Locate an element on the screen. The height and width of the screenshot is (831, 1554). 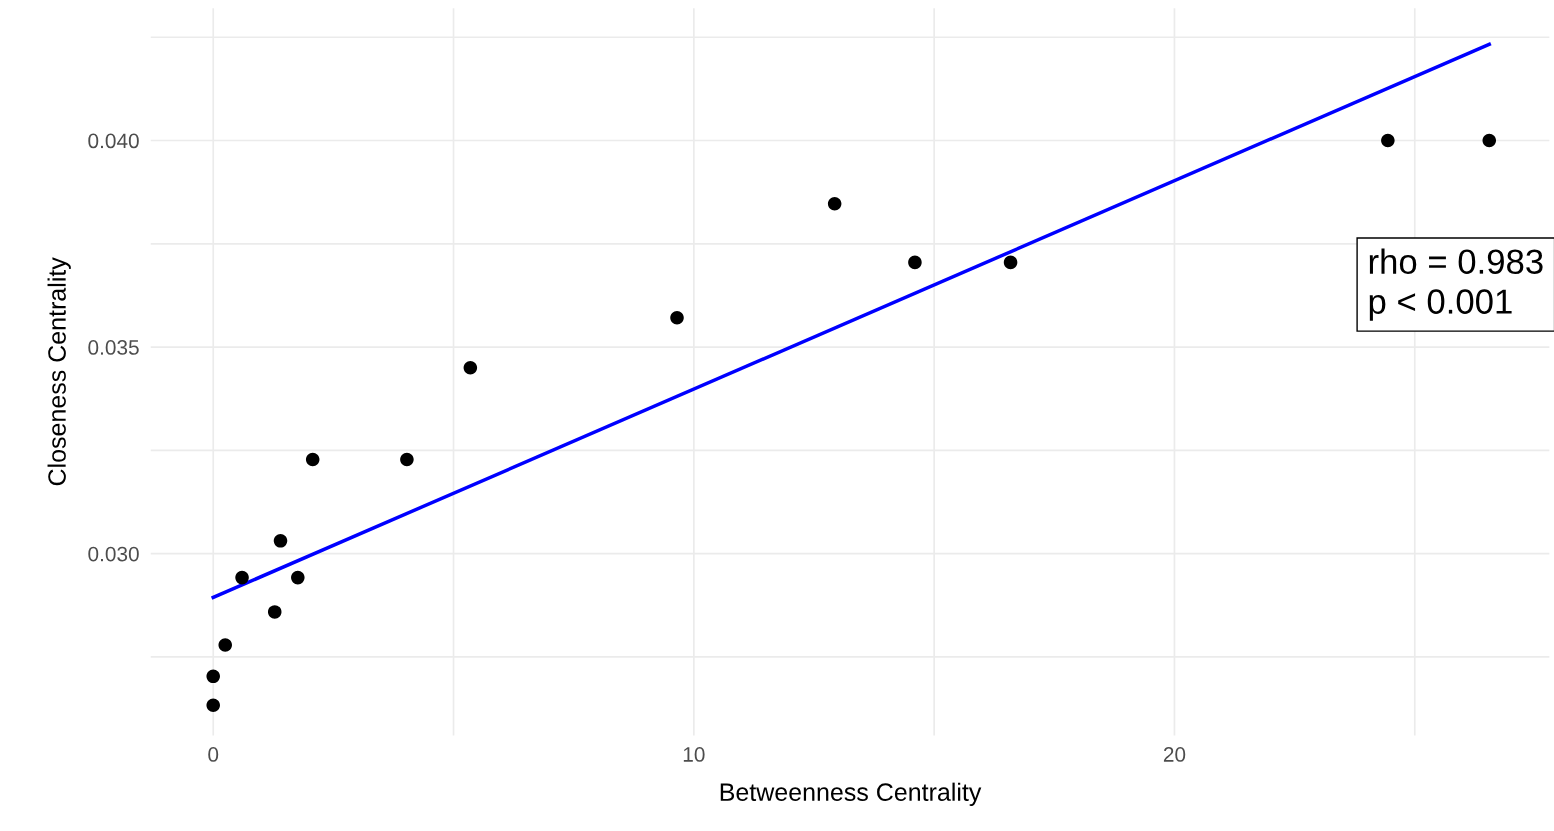
x-tick-label: 0 is located at coordinates (213, 754).